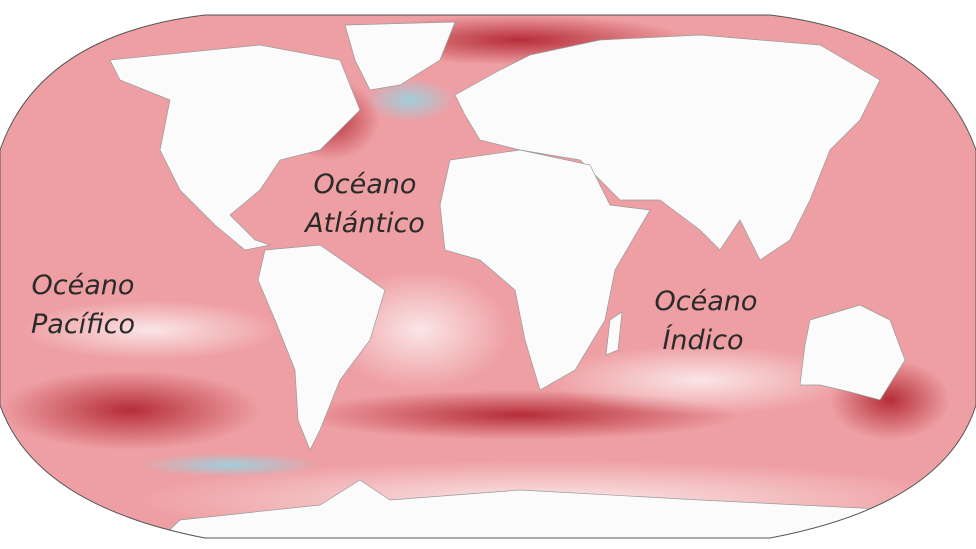  Describe the element at coordinates (321, 347) in the screenshot. I see `south-america` at that location.